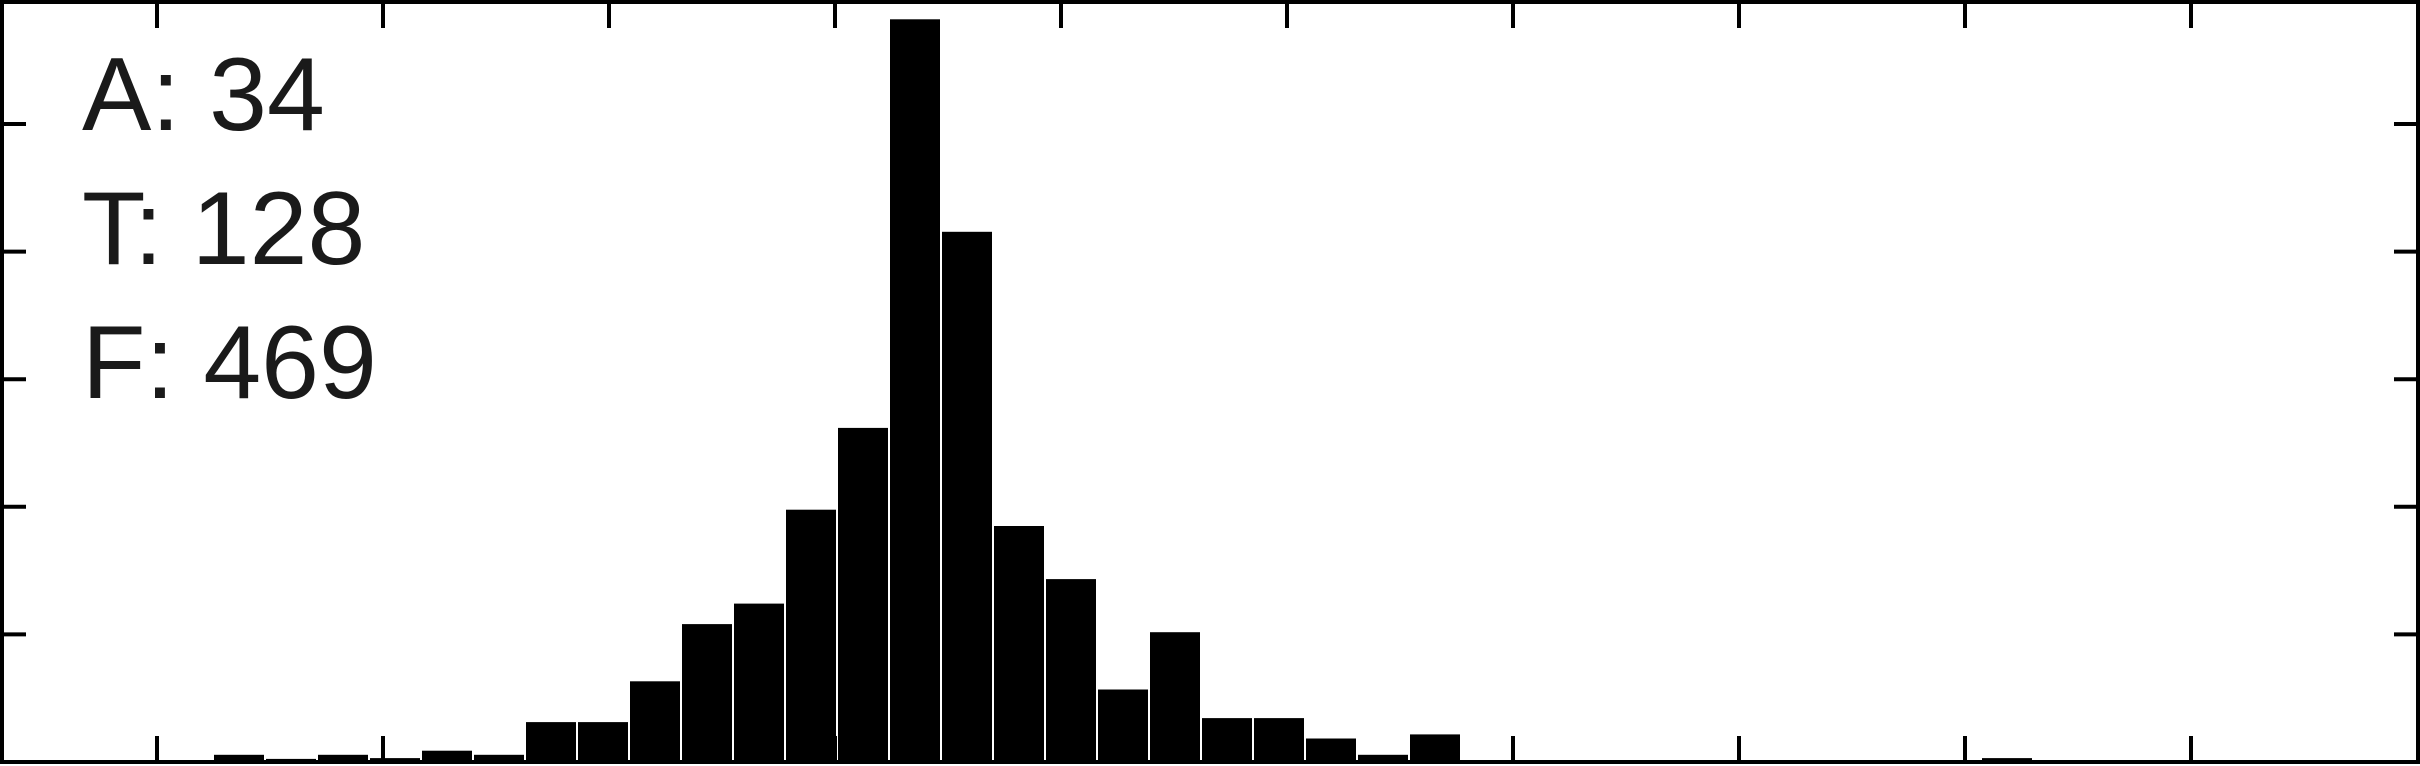 The height and width of the screenshot is (766, 2420). What do you see at coordinates (229, 363) in the screenshot?
I see `annotation-f: F: 469` at bounding box center [229, 363].